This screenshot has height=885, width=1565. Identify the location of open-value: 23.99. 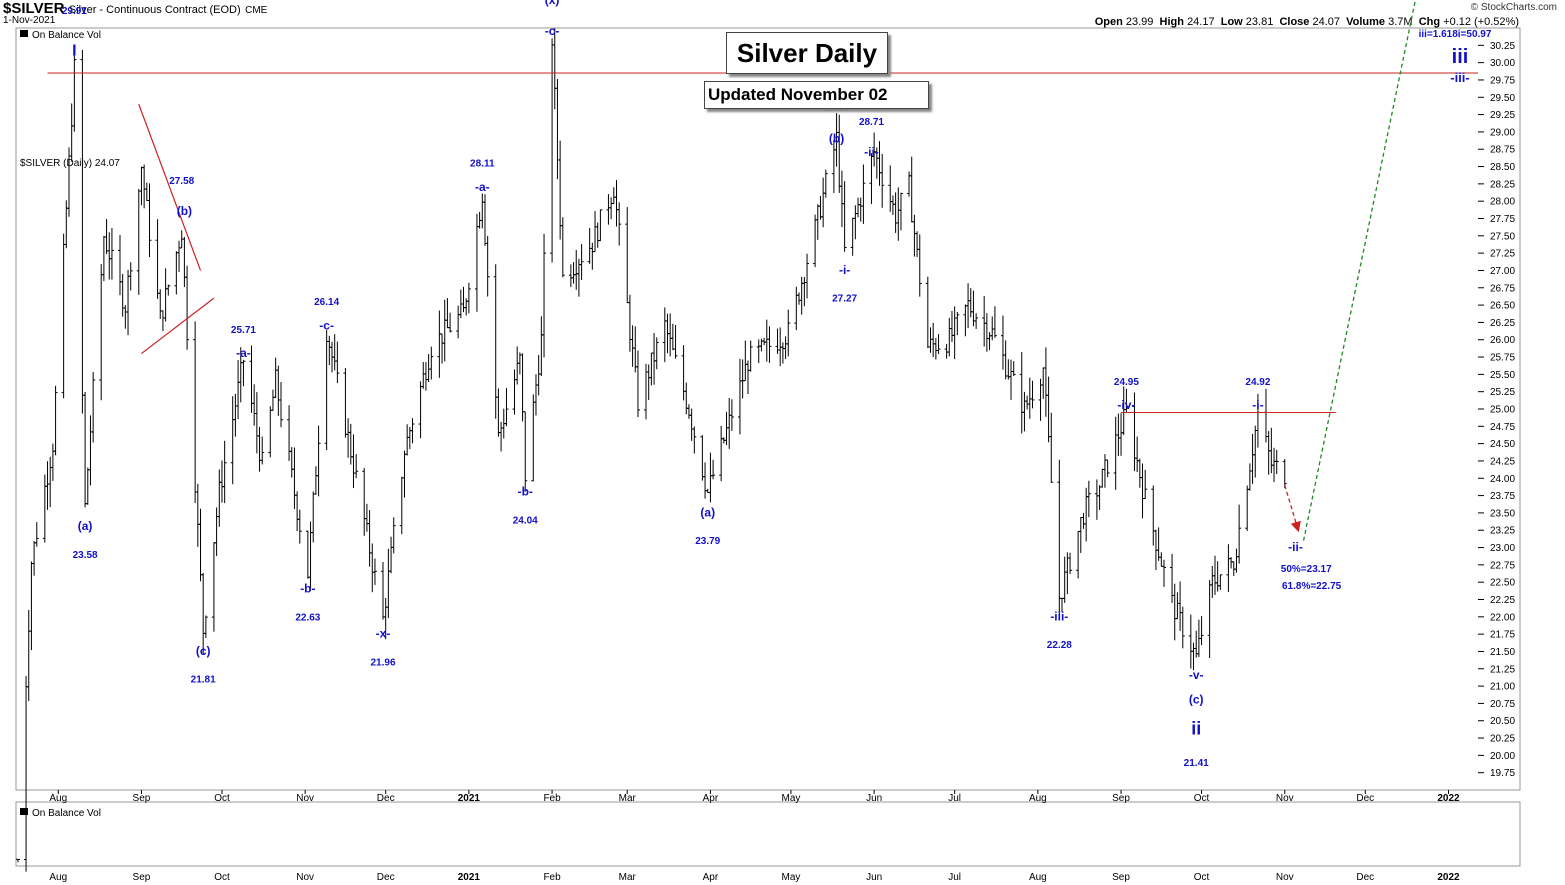
(1139, 22).